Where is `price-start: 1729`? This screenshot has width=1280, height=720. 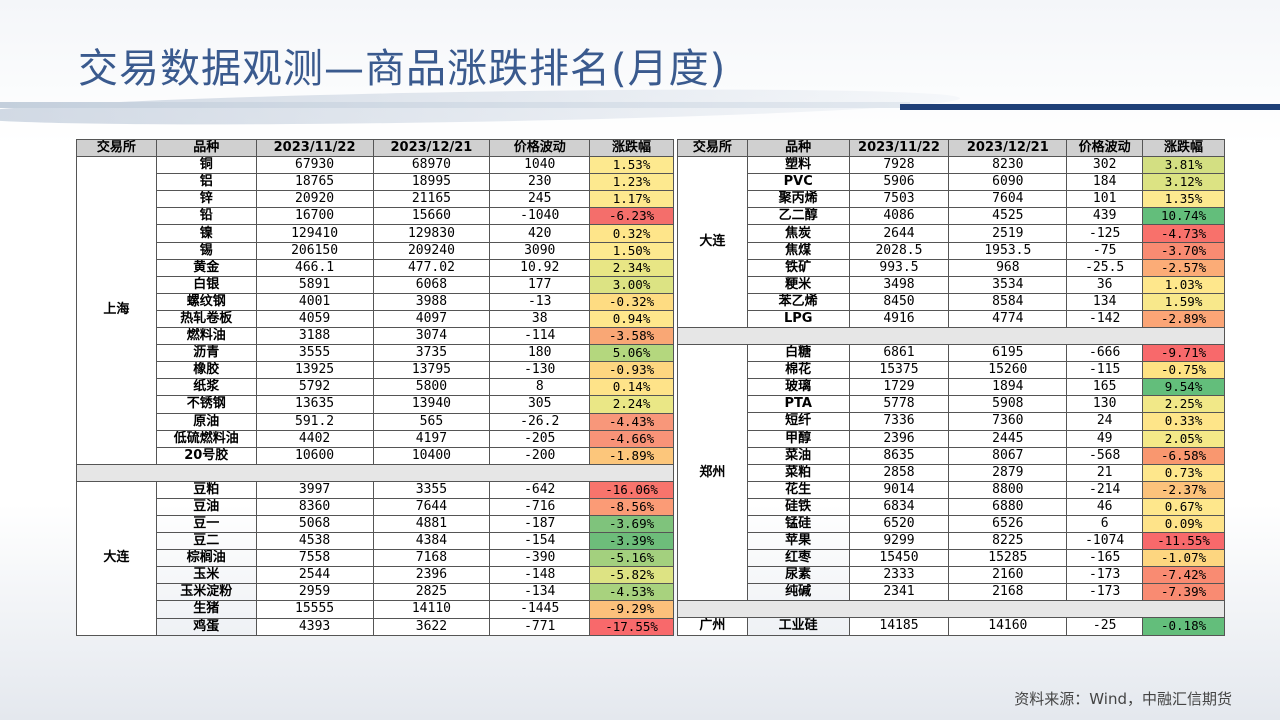
price-start: 1729 is located at coordinates (899, 387).